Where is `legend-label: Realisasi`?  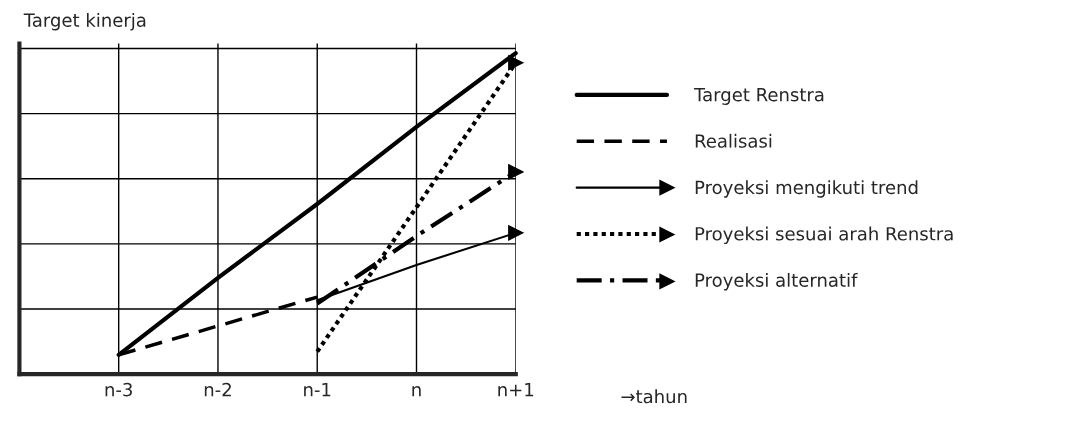
legend-label: Realisasi is located at coordinates (733, 140).